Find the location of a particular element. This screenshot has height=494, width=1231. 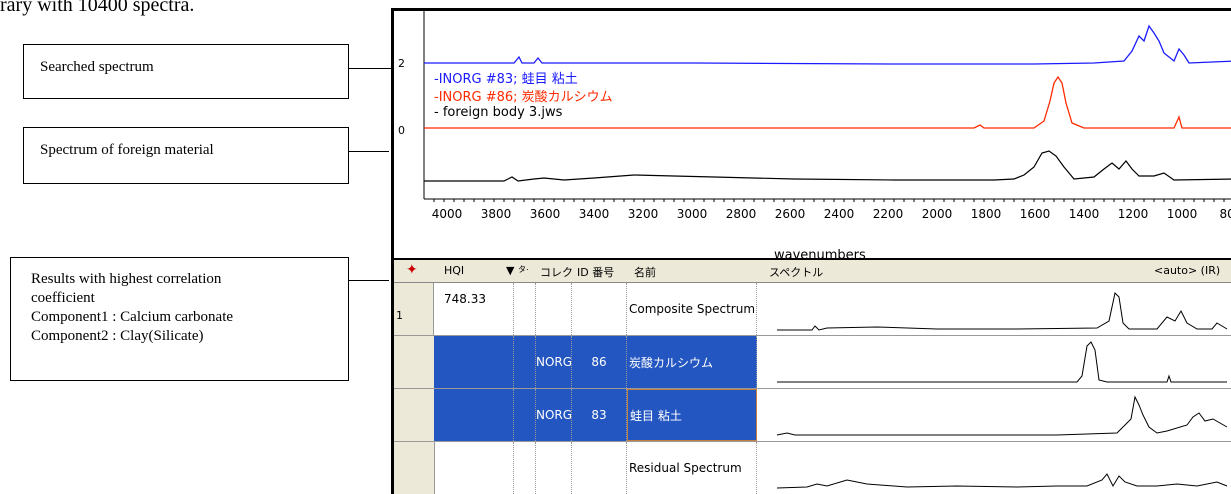

legend-entry-clay: -INORG #83; 蛙目 粘土 is located at coordinates (506, 79).